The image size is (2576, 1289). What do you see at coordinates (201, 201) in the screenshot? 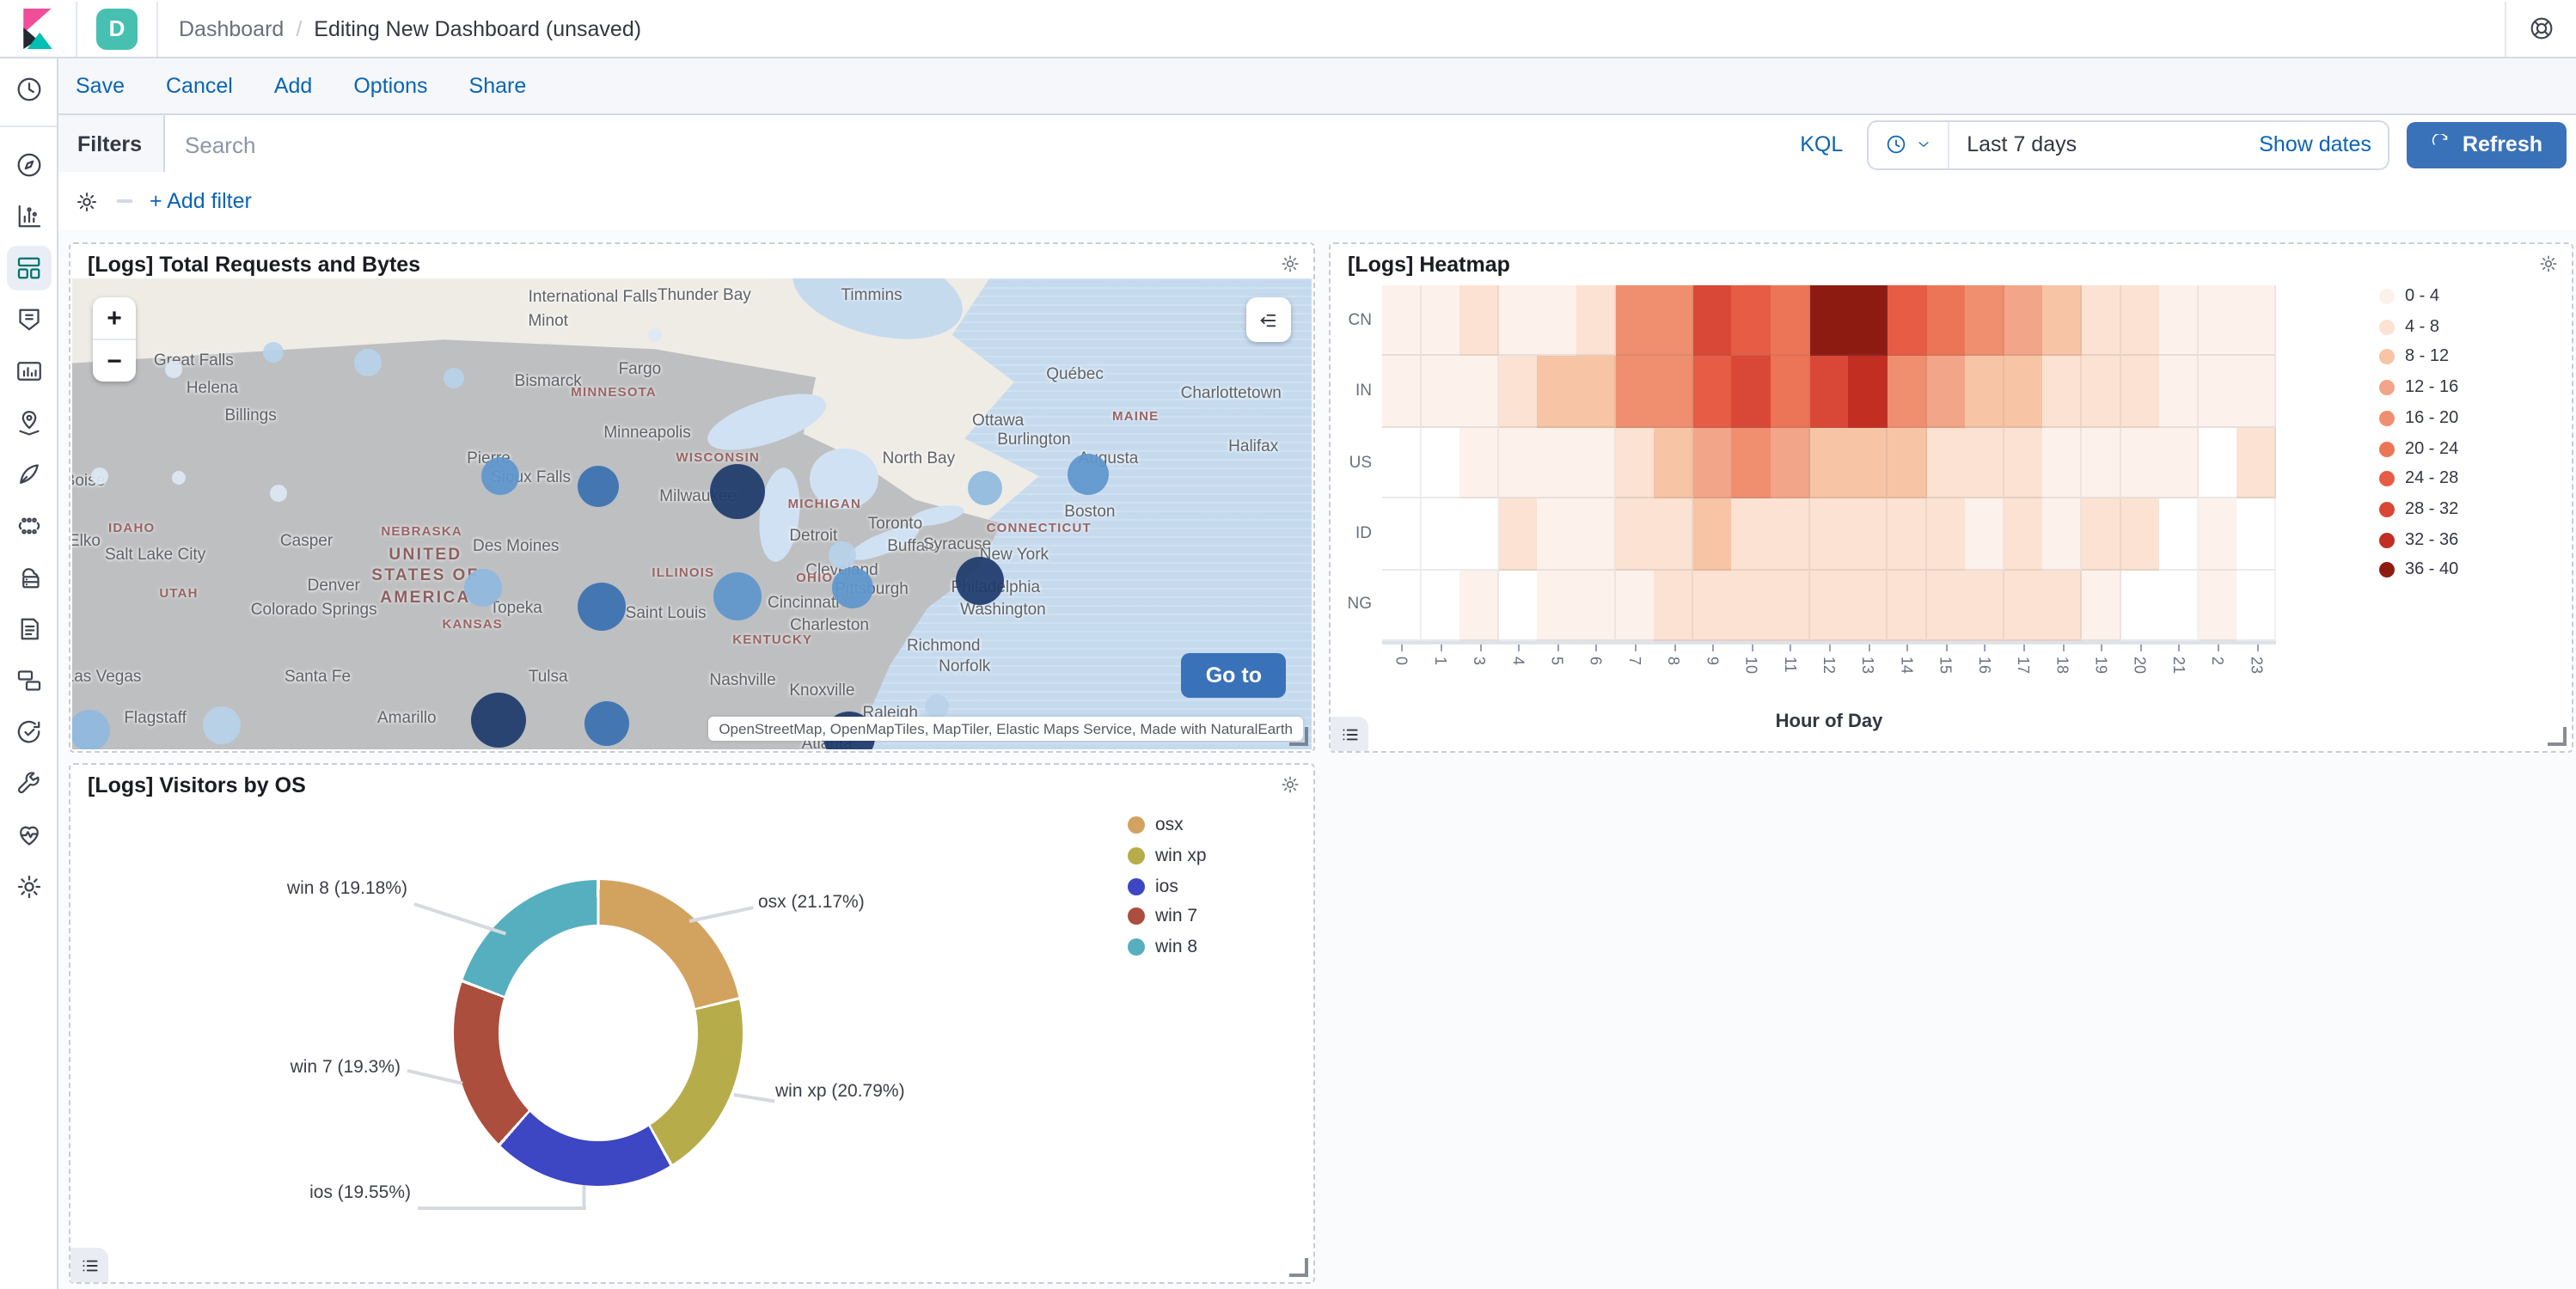
I see `add-filter-button: + Add filter` at bounding box center [201, 201].